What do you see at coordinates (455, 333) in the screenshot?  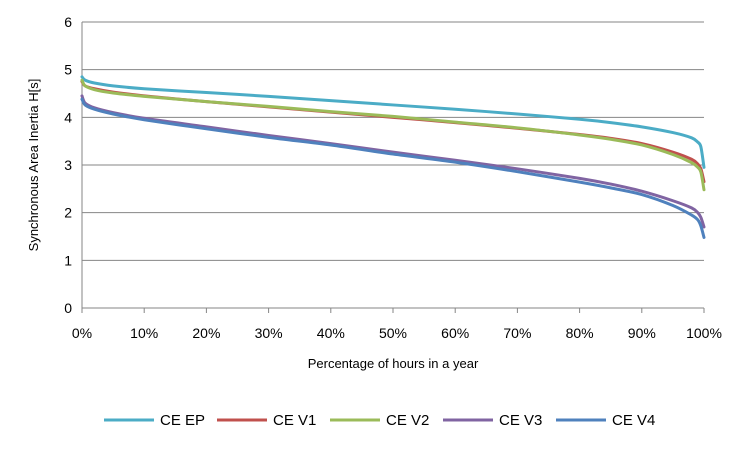 I see `x-tick-label: 60%` at bounding box center [455, 333].